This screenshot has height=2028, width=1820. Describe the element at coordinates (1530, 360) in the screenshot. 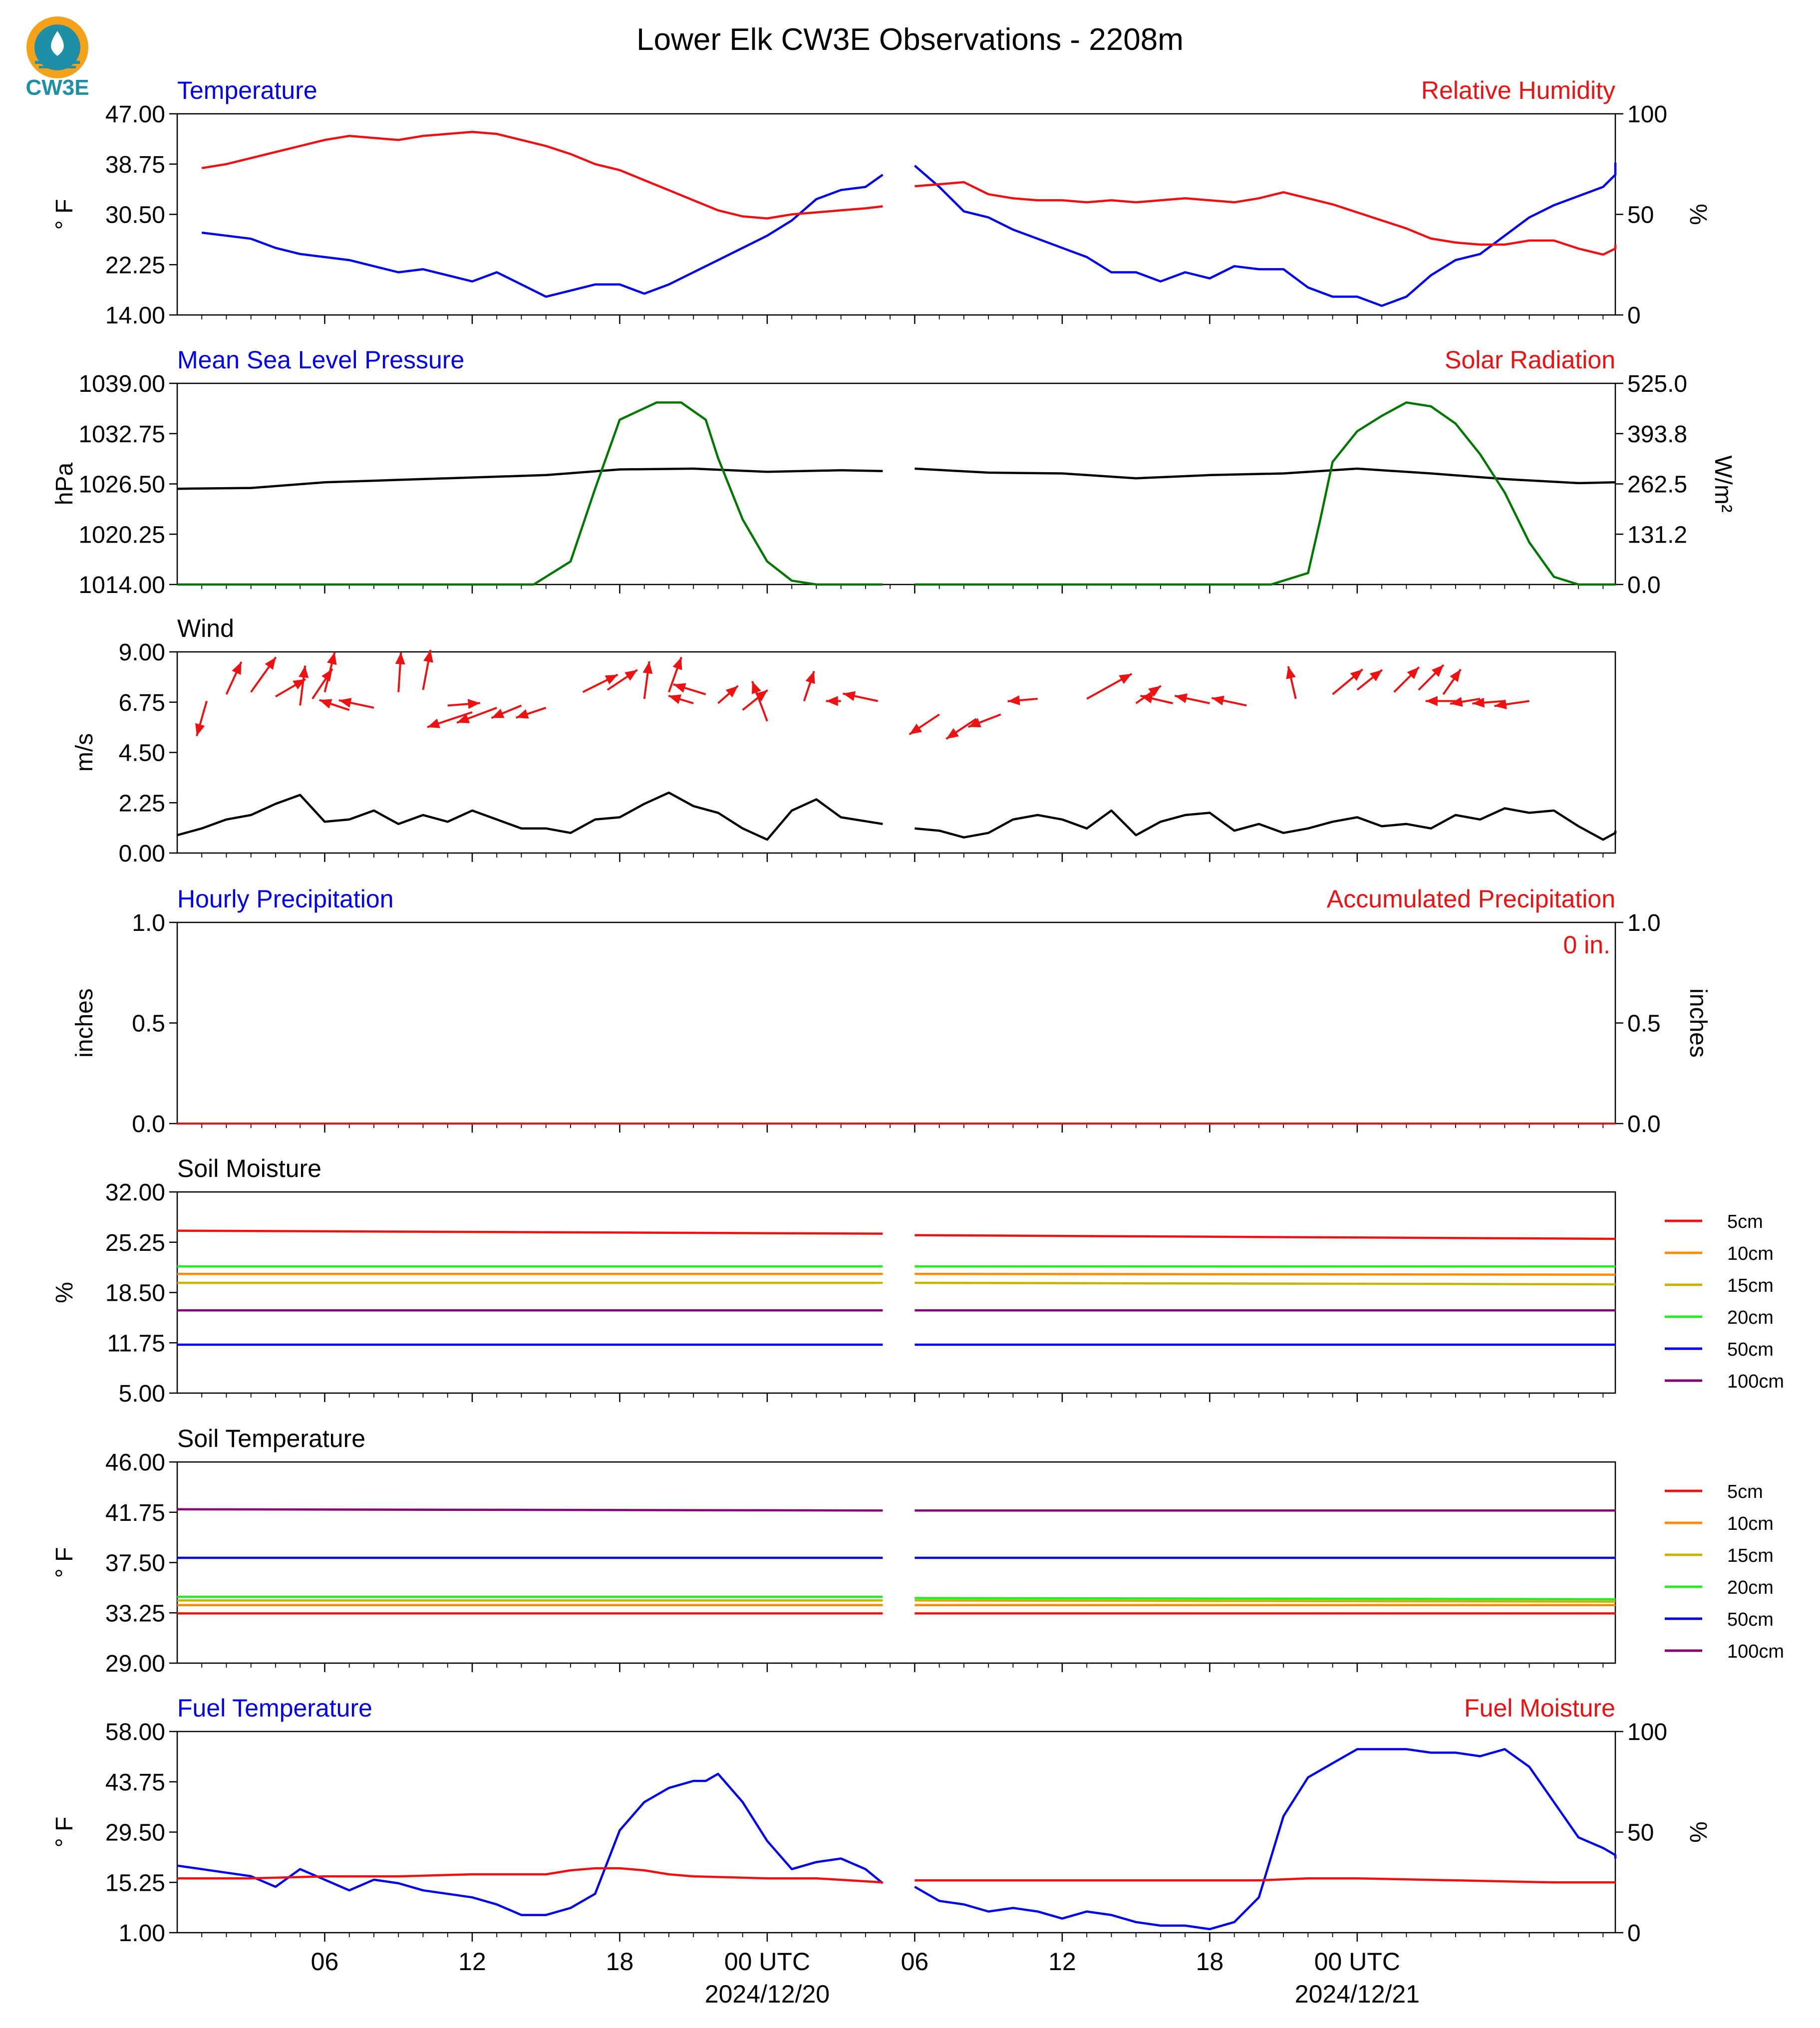

I see `panel-title-right: Solar Radiation` at that location.